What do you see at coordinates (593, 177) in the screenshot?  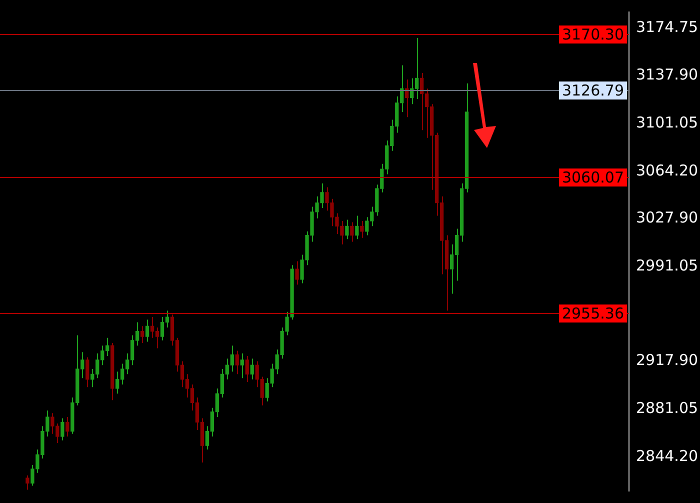 I see `ref-line-label: 3060.07` at bounding box center [593, 177].